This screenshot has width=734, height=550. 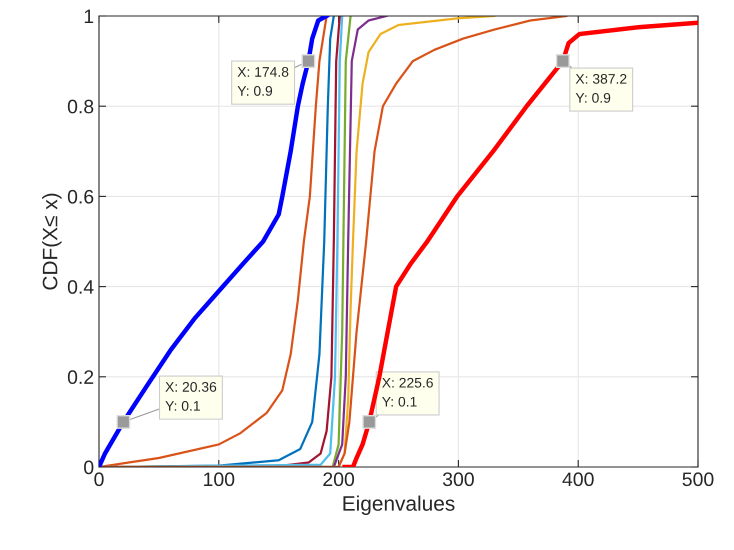 What do you see at coordinates (458, 479) in the screenshot?
I see `x-tick-label: 300` at bounding box center [458, 479].